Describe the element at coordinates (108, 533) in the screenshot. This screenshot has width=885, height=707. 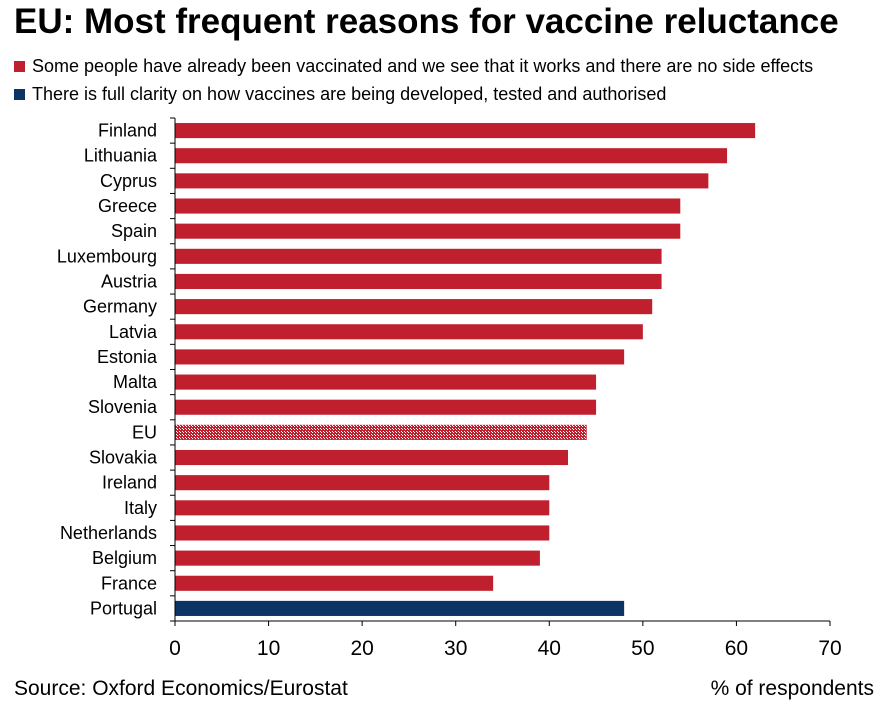
I see `category-label-netherlands: Netherlands` at that location.